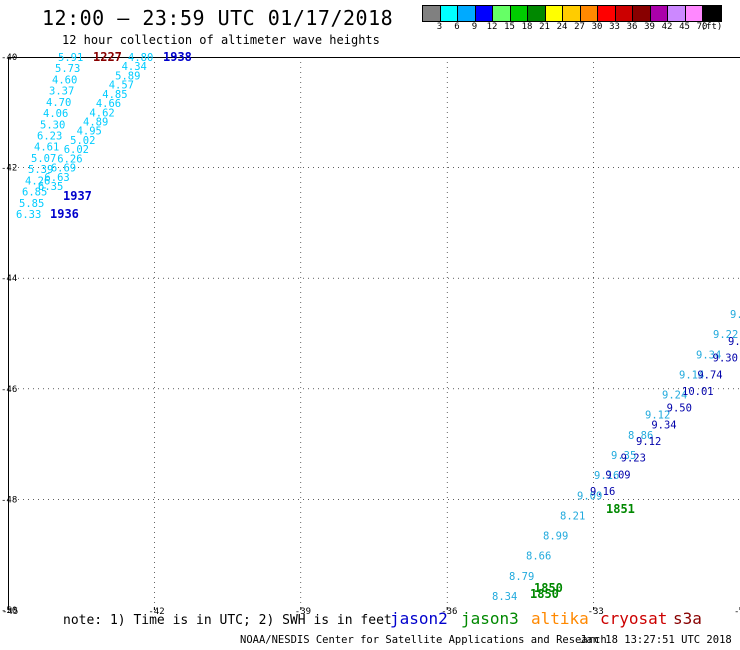 The width and height of the screenshot is (740, 650). Describe the element at coordinates (734, 342) in the screenshot. I see `swh-value-label: 9.28` at that location.